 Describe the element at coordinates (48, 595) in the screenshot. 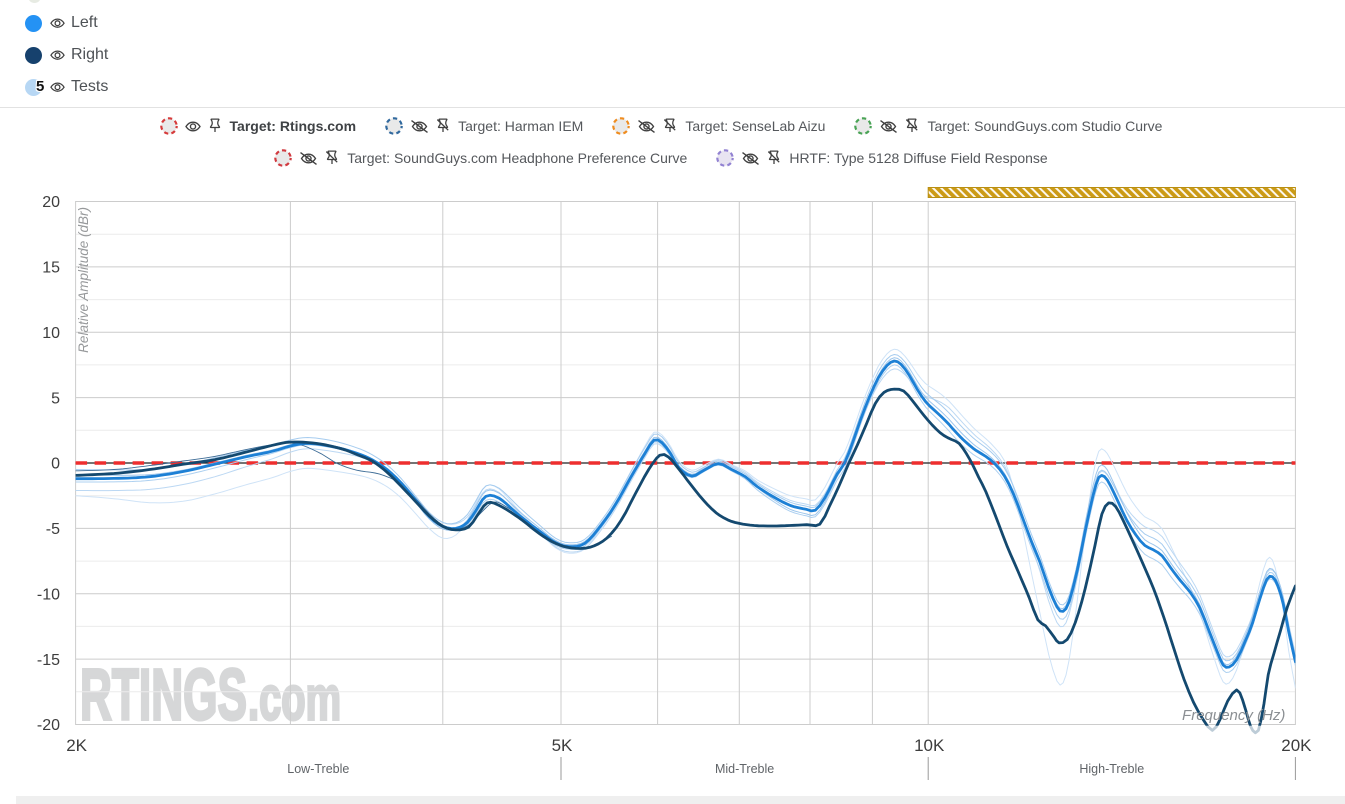

I see `svg-text: -10` at that location.